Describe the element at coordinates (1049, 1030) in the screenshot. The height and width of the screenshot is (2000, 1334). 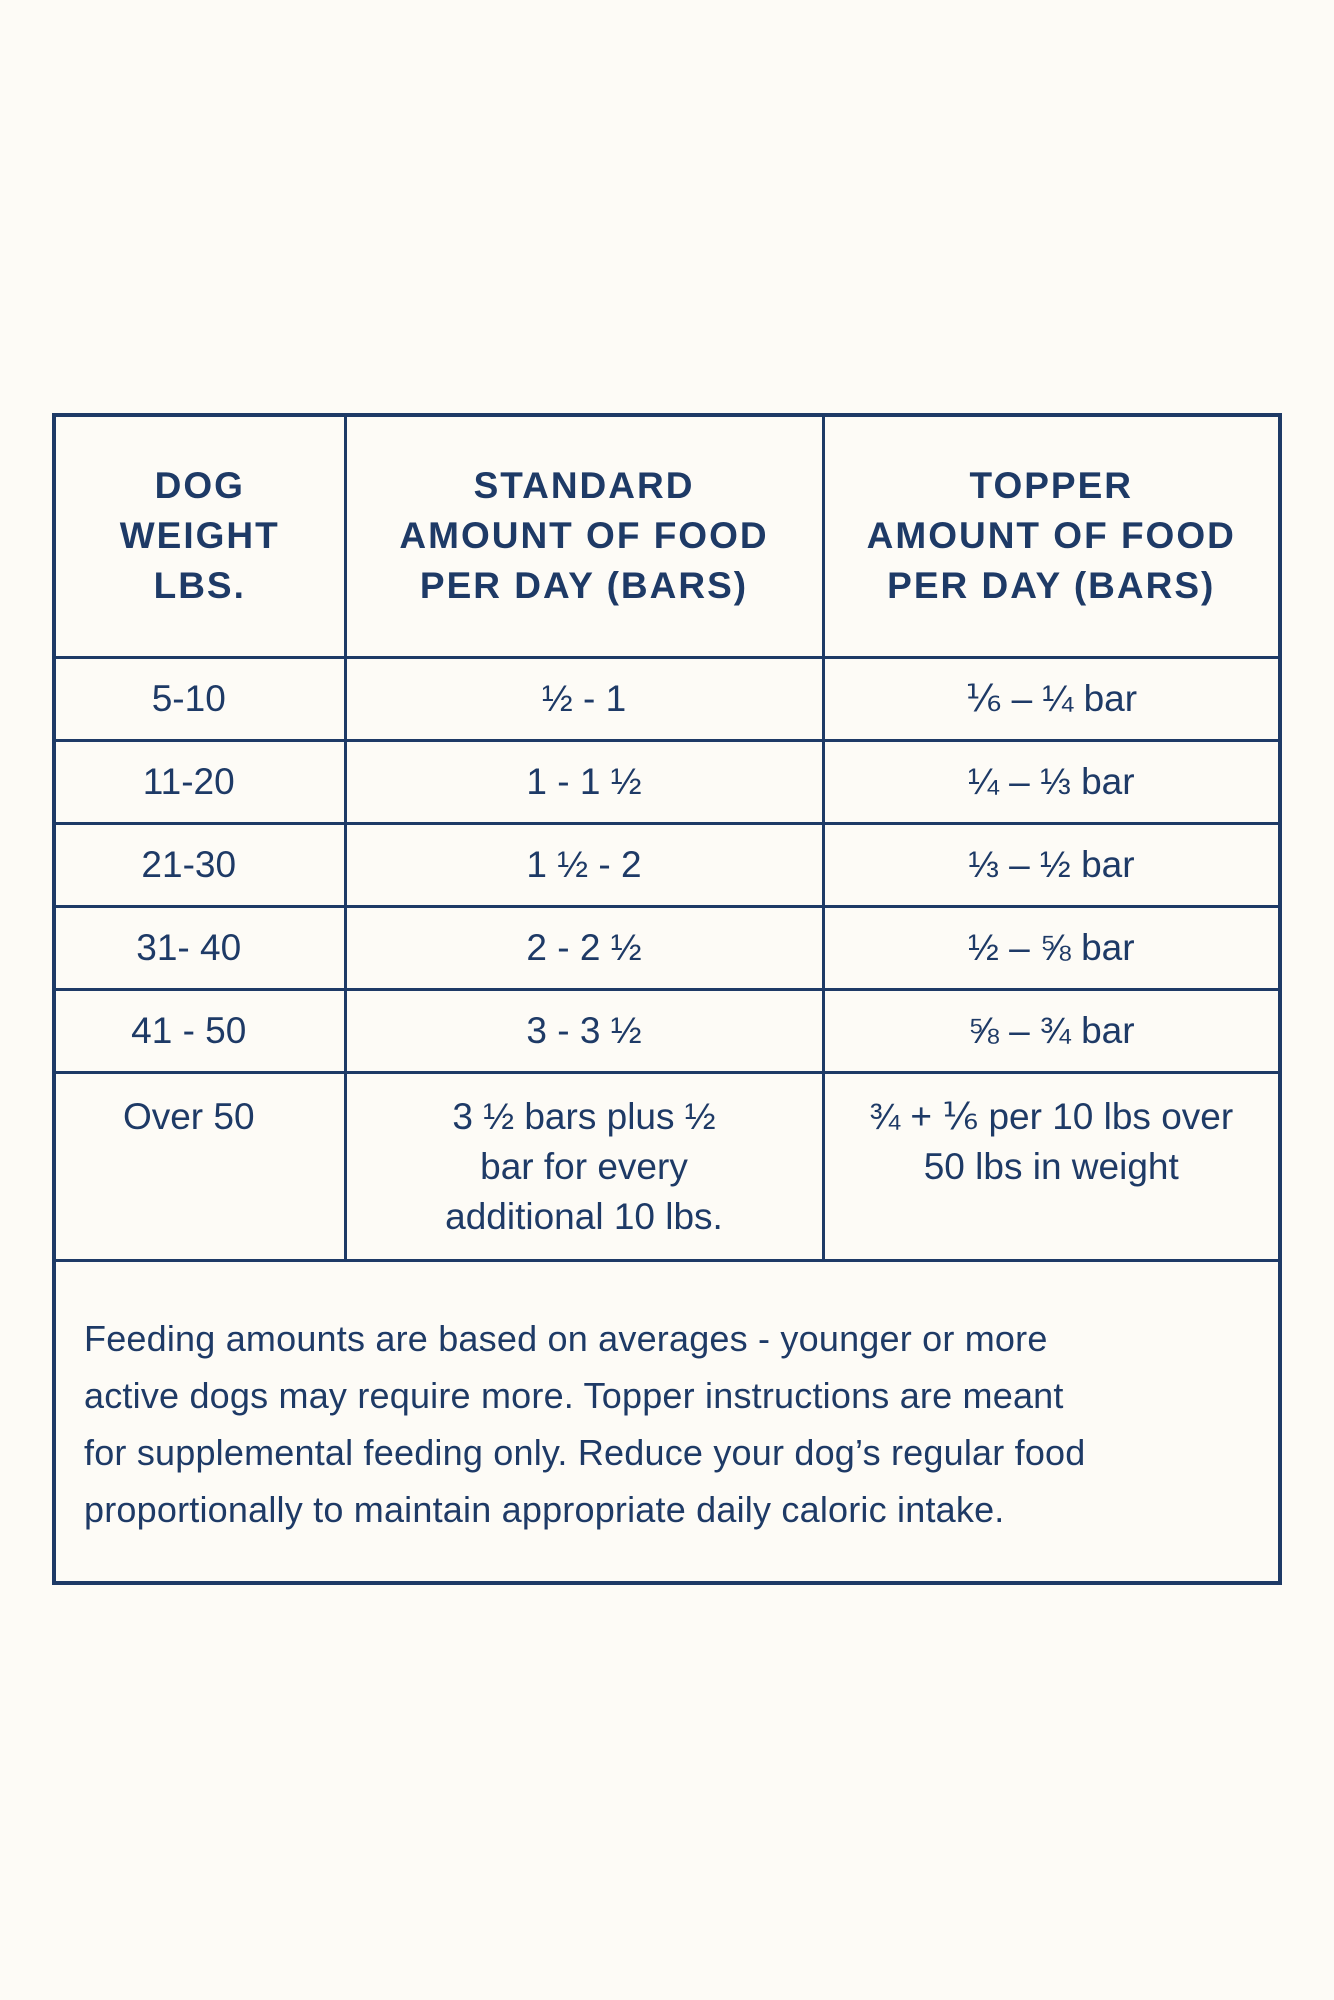
I see `topper-amount-cell: ⅝ – ¾ bar` at that location.